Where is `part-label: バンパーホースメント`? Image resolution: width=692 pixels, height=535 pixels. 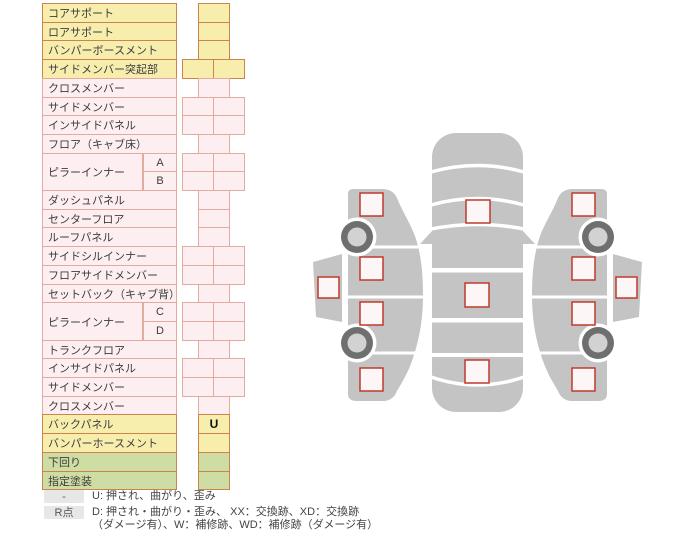 part-label: バンパーホースメント is located at coordinates (109, 443).